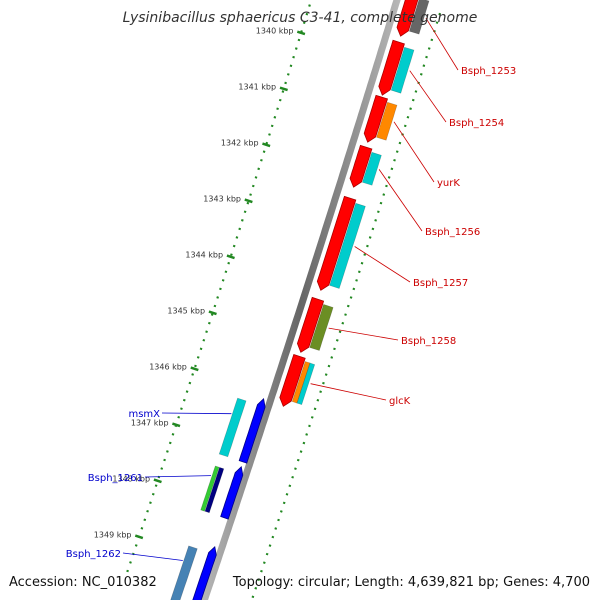  I want to click on gene-label-forward: Bsph_1258, so click(428, 341).